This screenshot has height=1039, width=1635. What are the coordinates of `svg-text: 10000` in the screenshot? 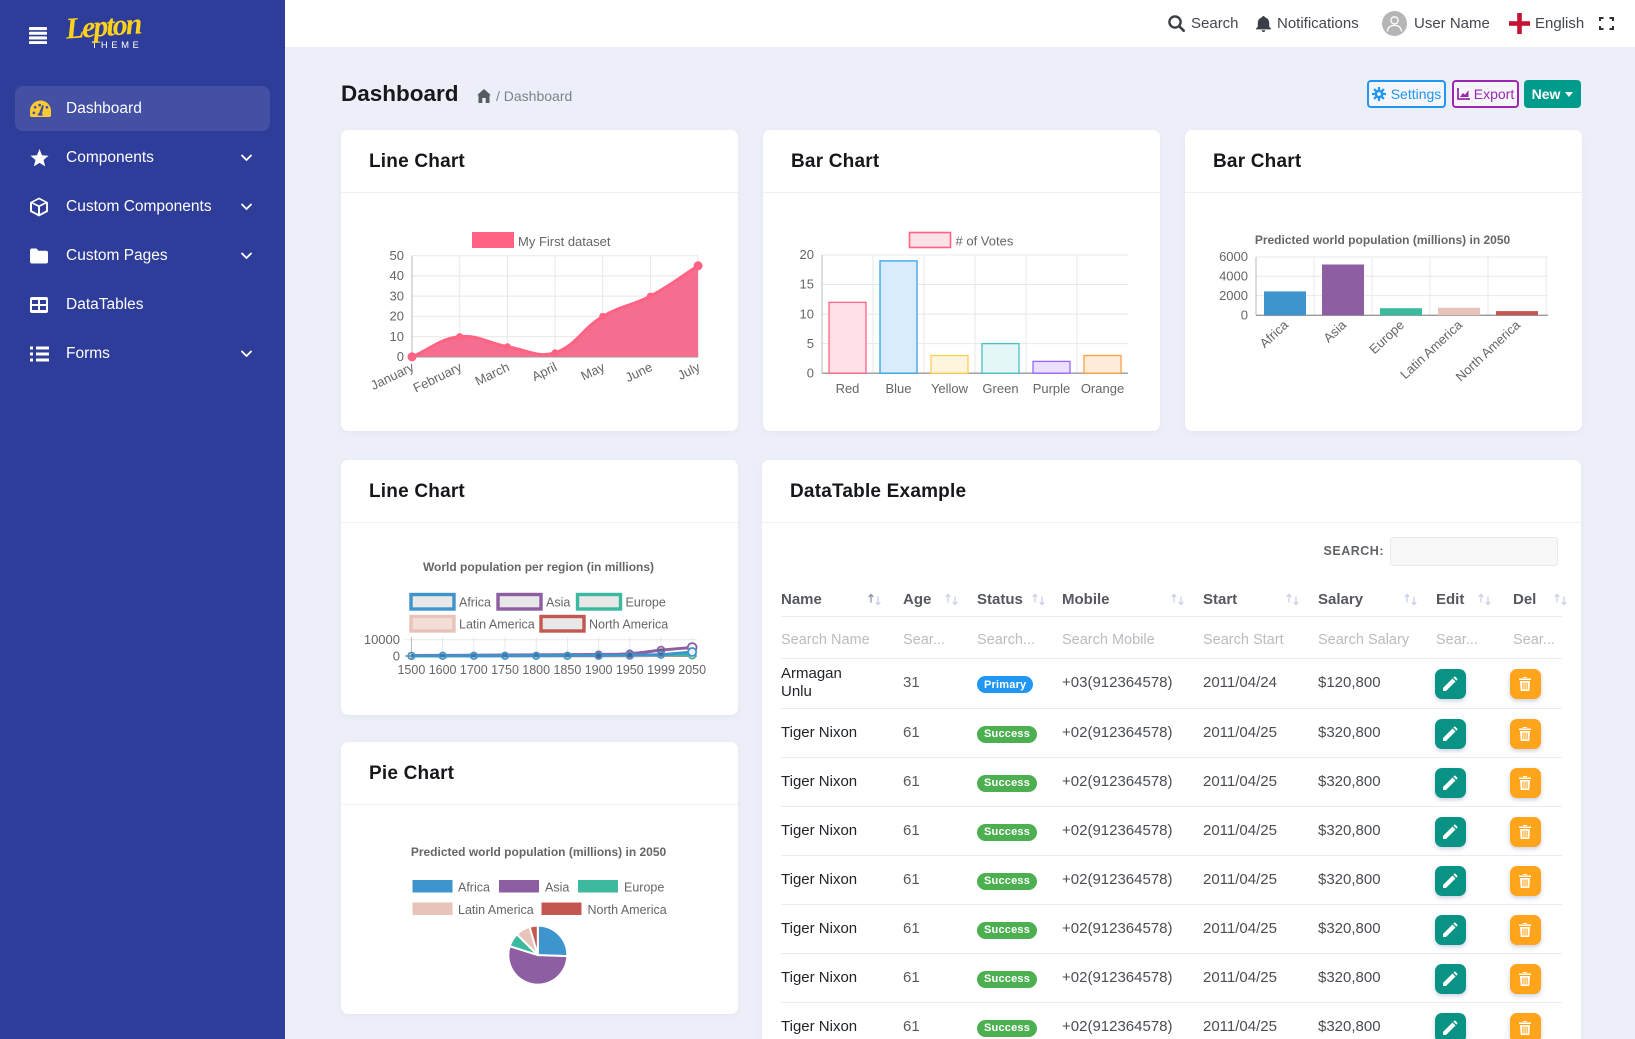 It's located at (382, 639).